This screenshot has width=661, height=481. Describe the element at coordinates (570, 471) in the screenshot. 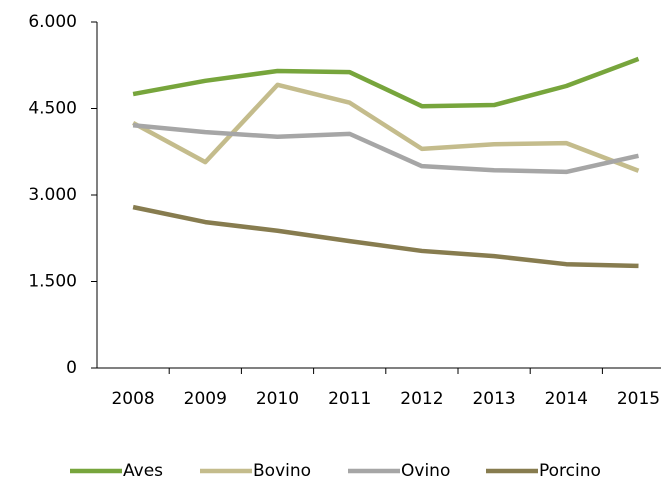

I see `legend-label: Porcino` at that location.